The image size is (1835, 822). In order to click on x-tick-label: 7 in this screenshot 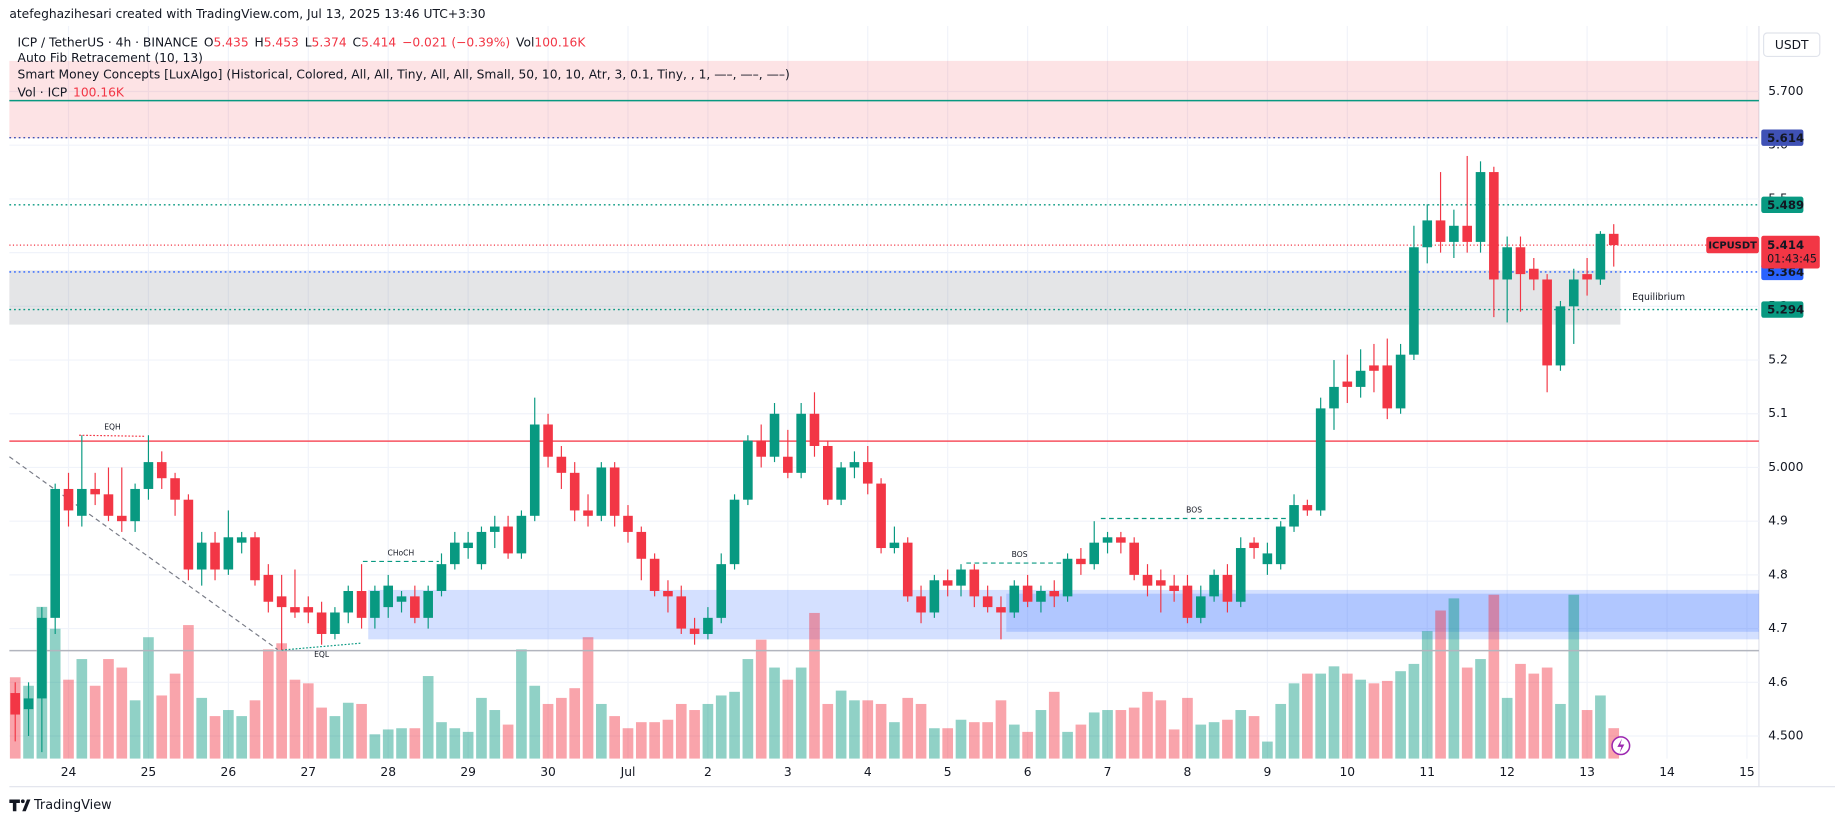, I will do `click(1108, 772)`.